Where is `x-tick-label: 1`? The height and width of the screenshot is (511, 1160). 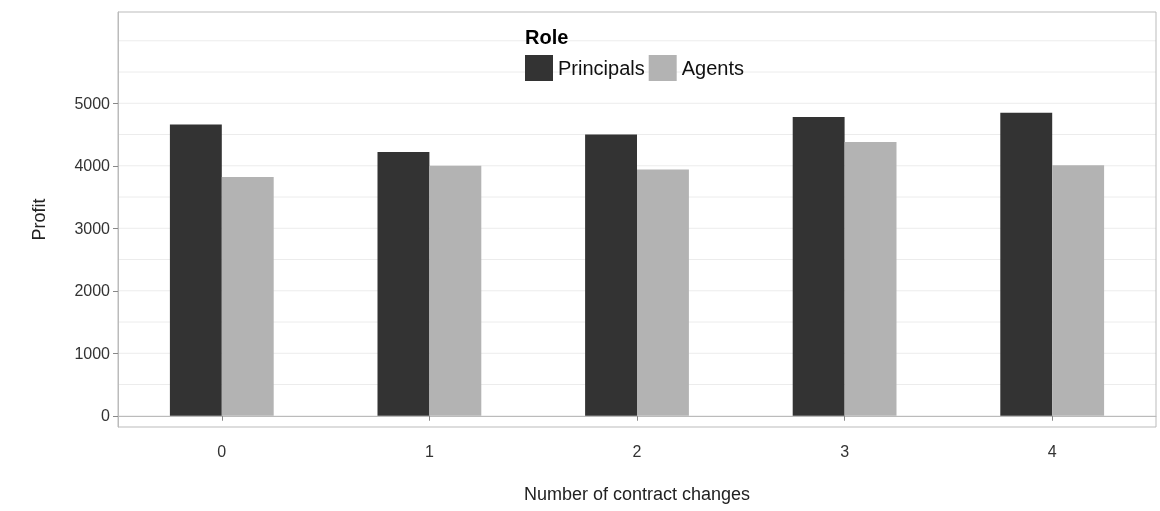 x-tick-label: 1 is located at coordinates (429, 451).